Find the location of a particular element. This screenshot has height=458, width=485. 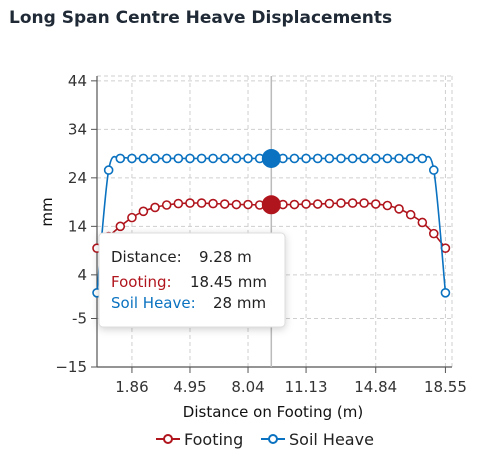

legend-item-soil-heave: Soil Heave is located at coordinates (317, 439).